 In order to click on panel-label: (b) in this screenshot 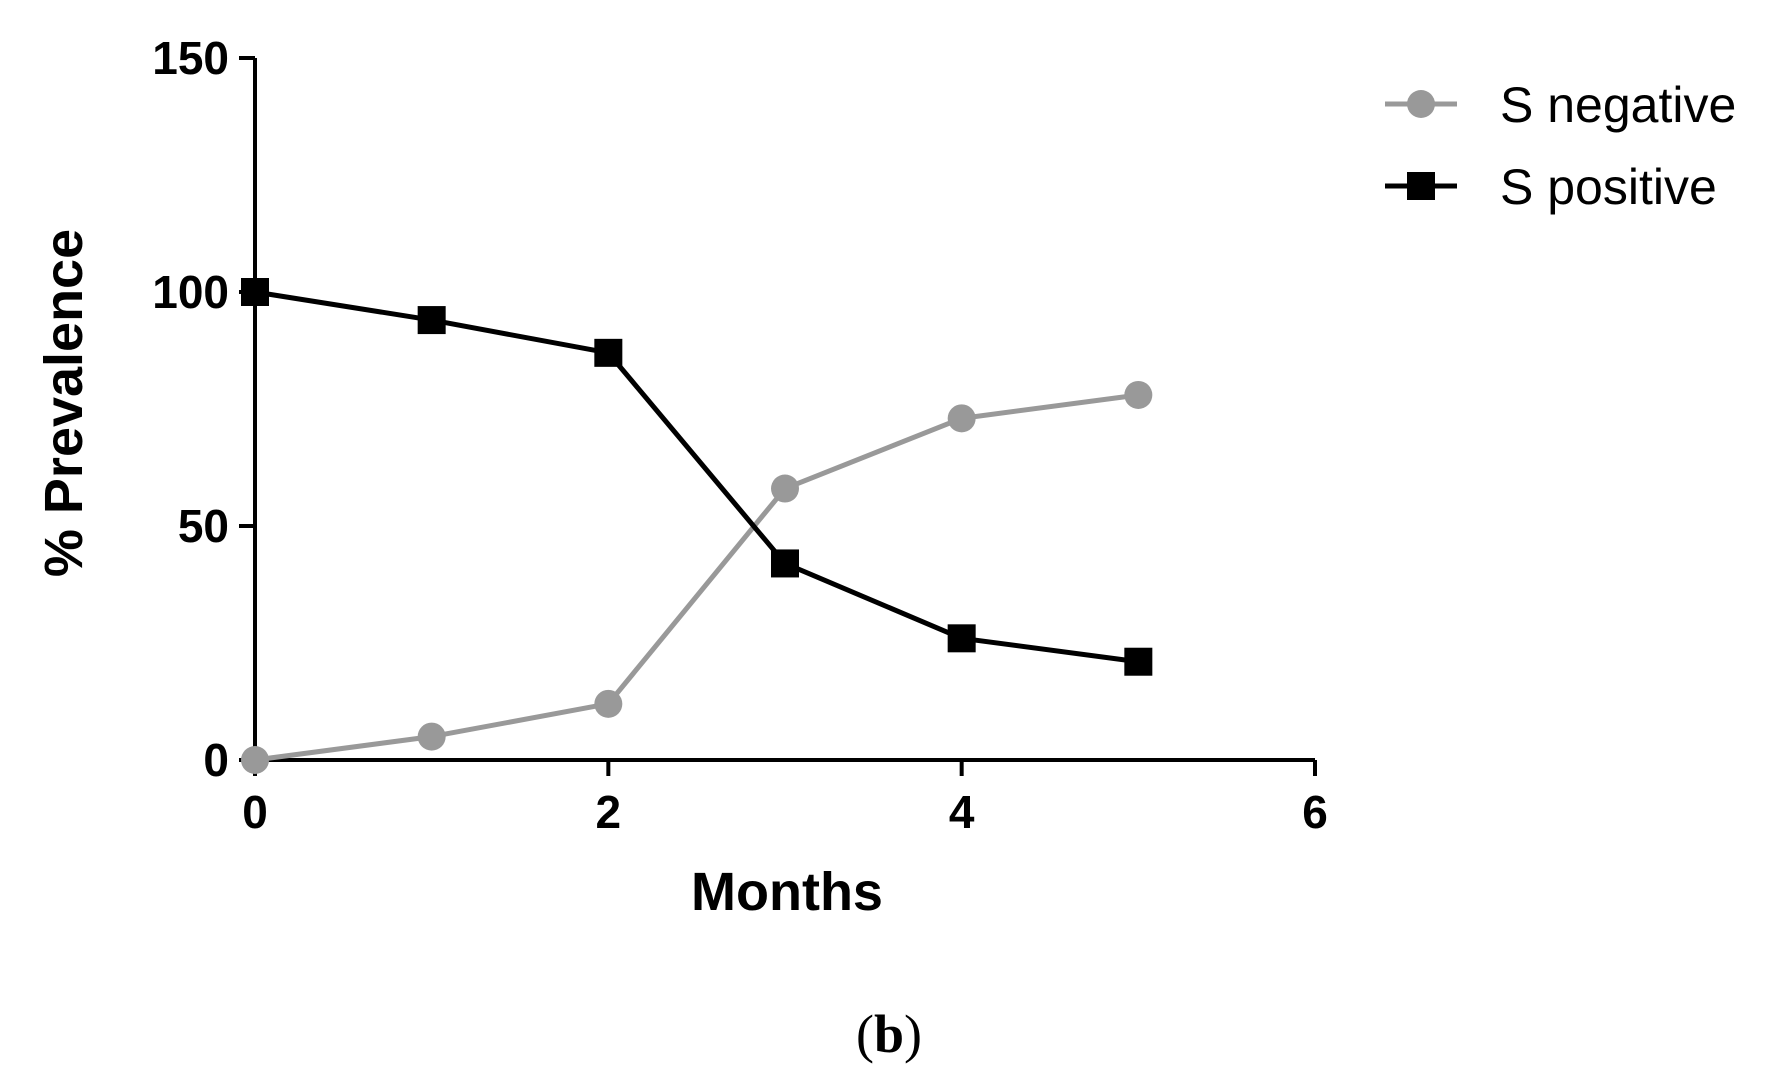, I will do `click(889, 1034)`.